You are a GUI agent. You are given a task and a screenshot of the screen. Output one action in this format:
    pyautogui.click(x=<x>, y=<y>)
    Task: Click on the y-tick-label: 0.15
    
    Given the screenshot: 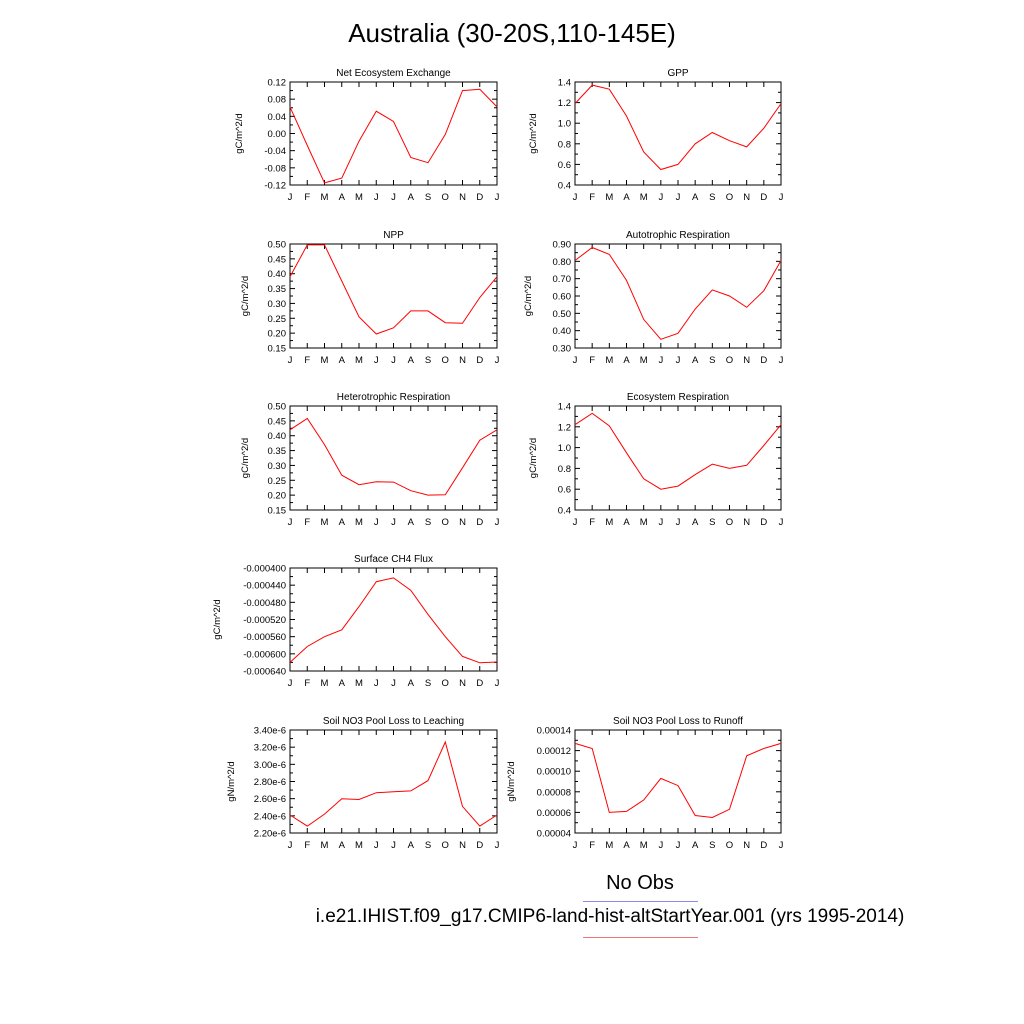 What is the action you would take?
    pyautogui.click(x=277, y=349)
    